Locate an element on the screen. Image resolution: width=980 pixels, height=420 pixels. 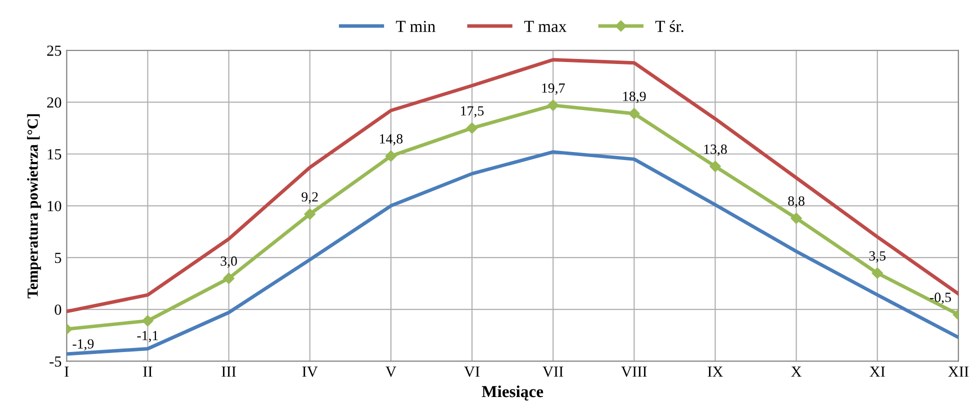
x-tick-label: VIII is located at coordinates (634, 371).